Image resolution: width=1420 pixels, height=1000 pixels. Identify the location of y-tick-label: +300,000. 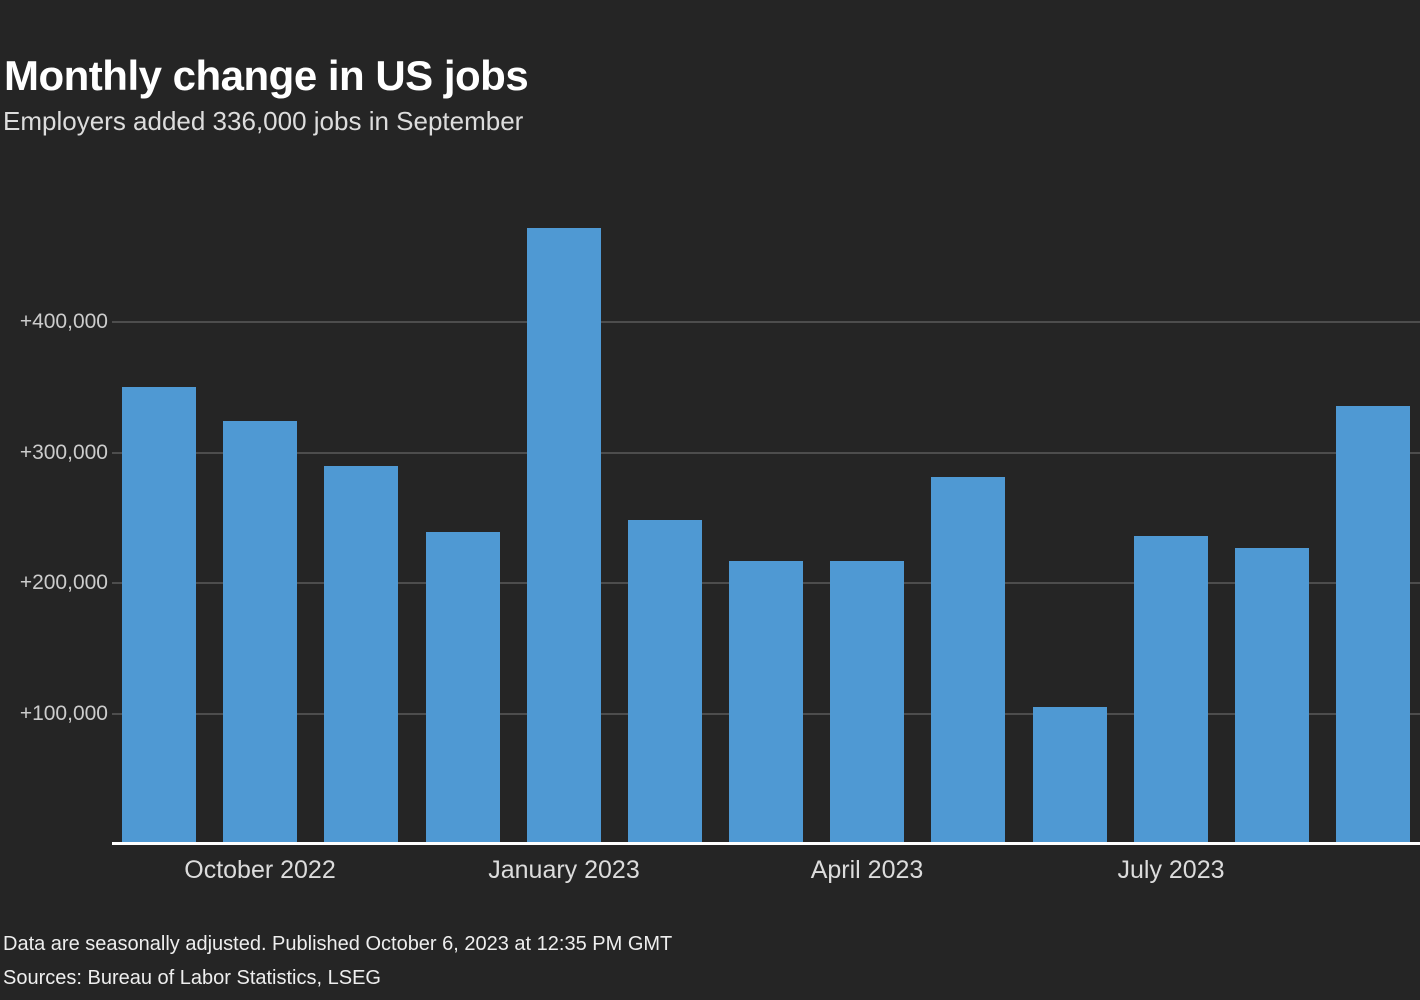
(63, 452).